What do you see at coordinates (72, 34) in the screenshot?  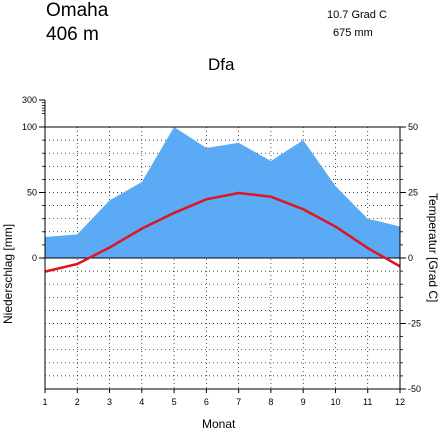 I see `station-elevation: 406 m` at bounding box center [72, 34].